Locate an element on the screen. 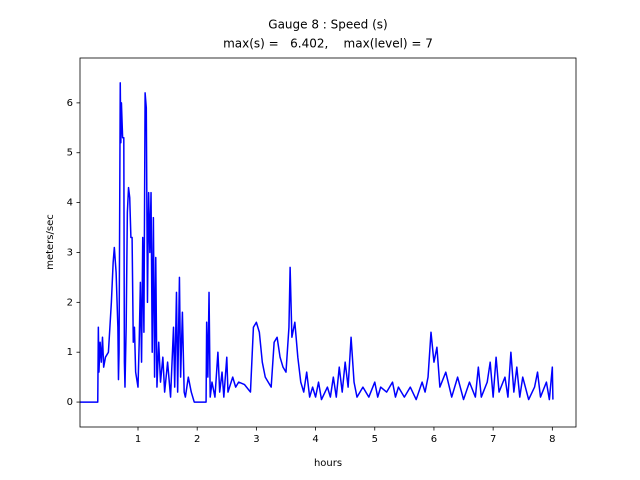  x-axis-label: hours is located at coordinates (328, 463).